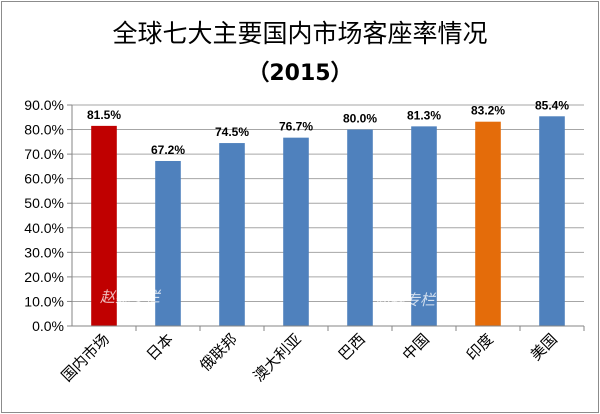 The image size is (600, 414). I want to click on y-tick-label: 60.0%, so click(44, 179).